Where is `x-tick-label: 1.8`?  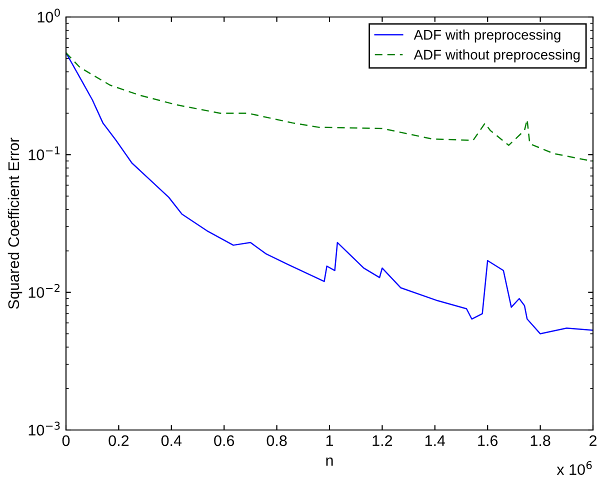 x-tick-label: 1.8 is located at coordinates (540, 440).